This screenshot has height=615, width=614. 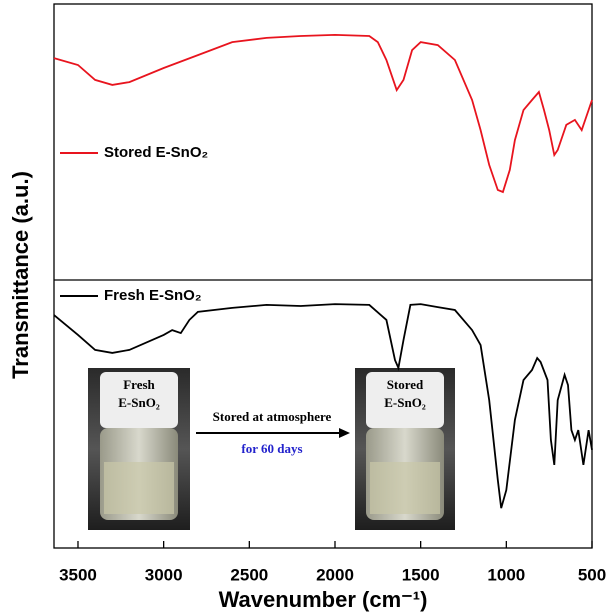 I want to click on legend-label: Stored E-SnO₂, so click(x=156, y=152).